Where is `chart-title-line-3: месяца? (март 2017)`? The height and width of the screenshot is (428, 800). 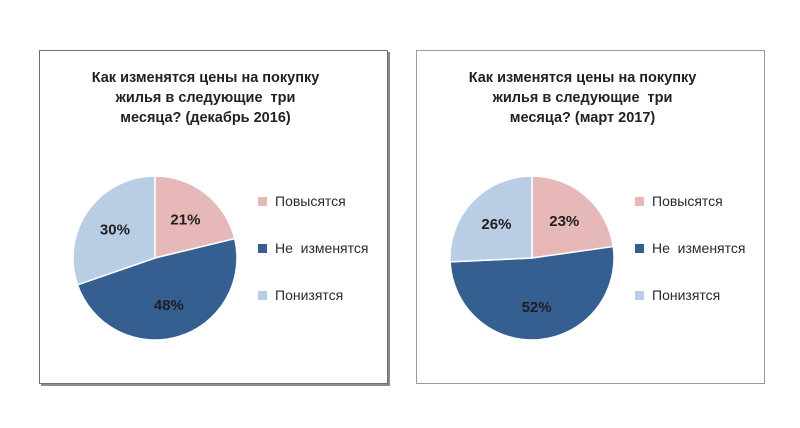 chart-title-line-3: месяца? (март 2017) is located at coordinates (582, 118).